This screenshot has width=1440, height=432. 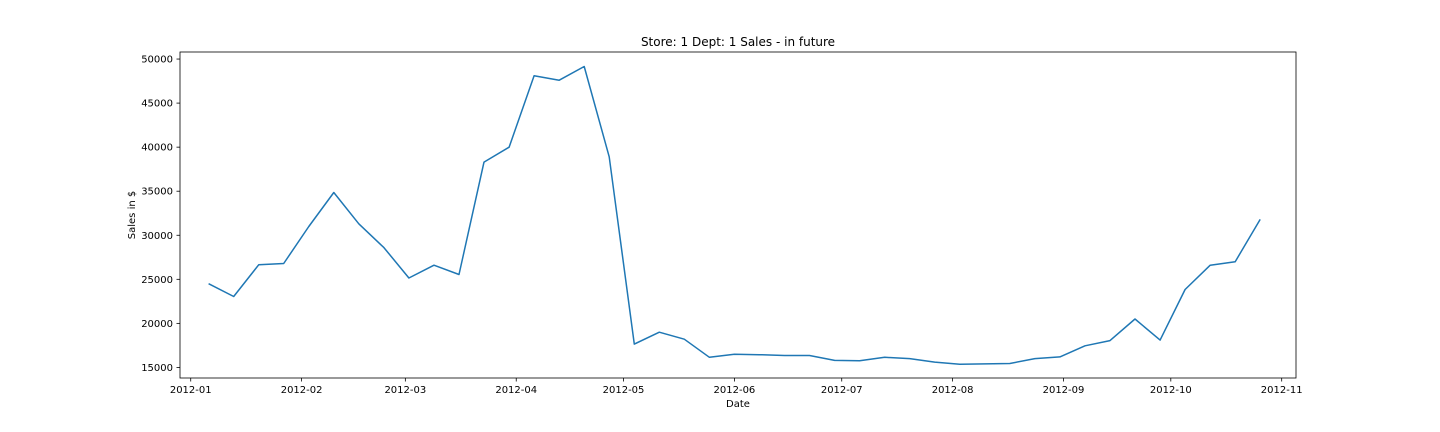 What do you see at coordinates (735, 390) in the screenshot?
I see `x-tick-label: 2012-06` at bounding box center [735, 390].